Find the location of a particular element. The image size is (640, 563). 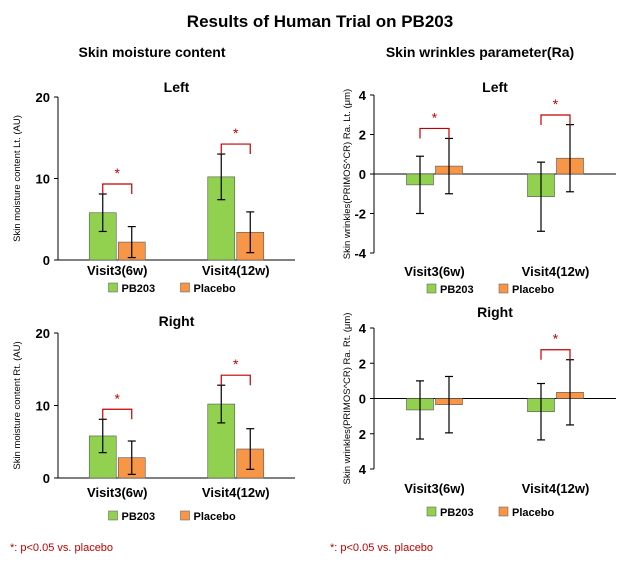

y-tick-label: -4 is located at coordinates (360, 253).